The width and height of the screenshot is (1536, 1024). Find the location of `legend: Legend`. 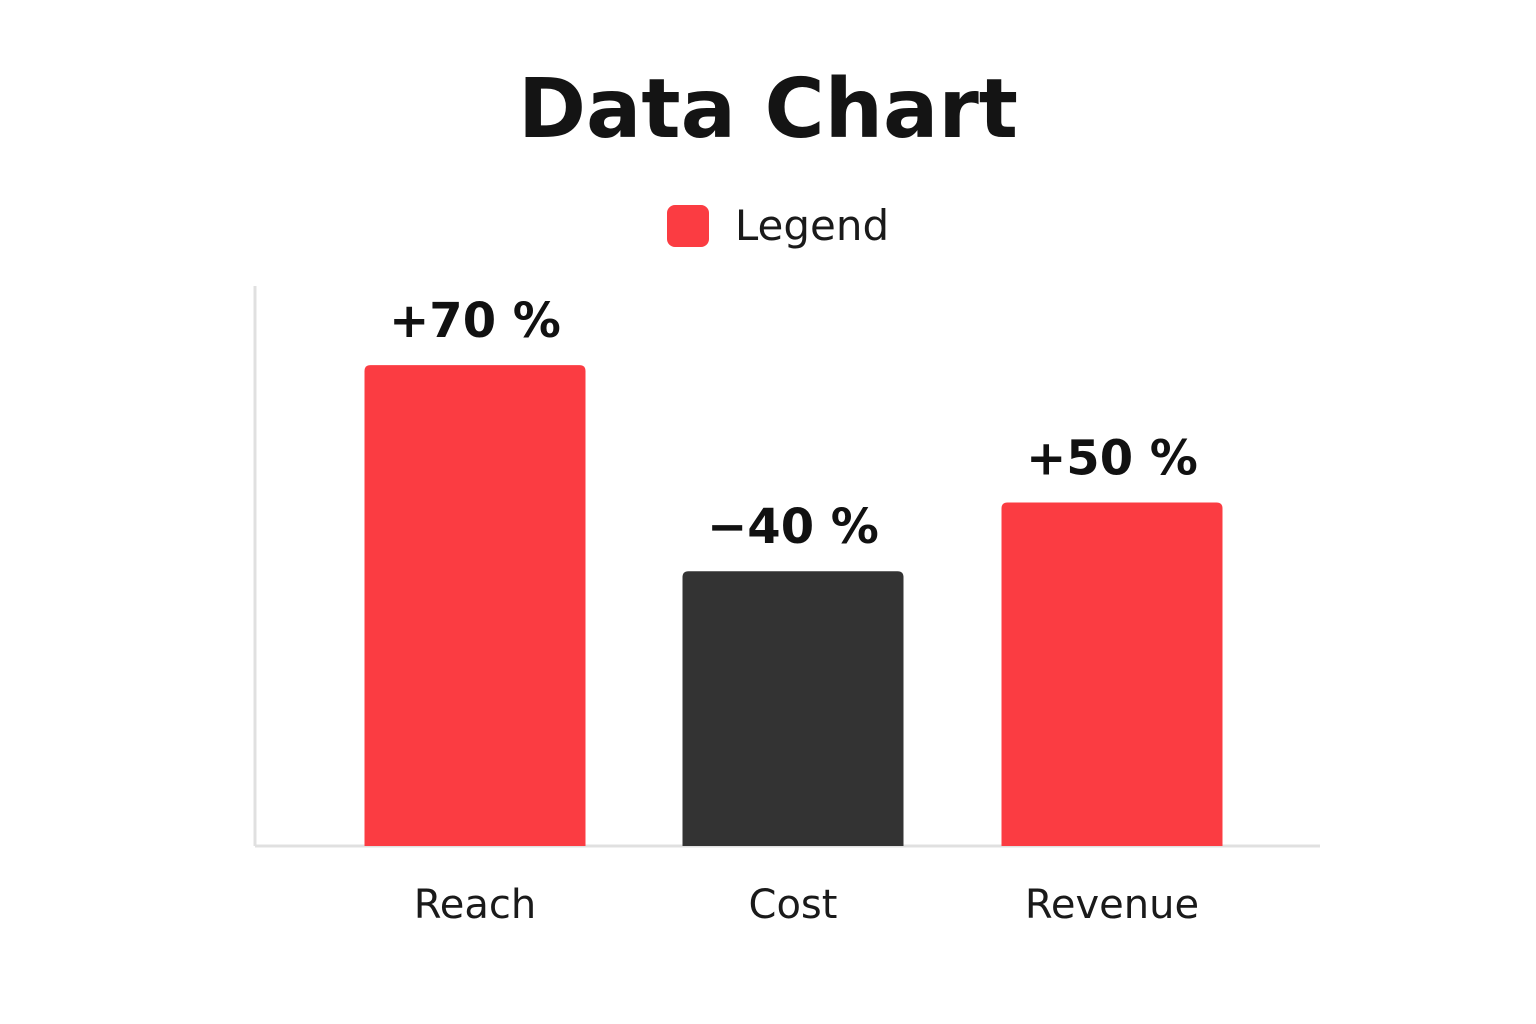

legend: Legend is located at coordinates (768, 226).